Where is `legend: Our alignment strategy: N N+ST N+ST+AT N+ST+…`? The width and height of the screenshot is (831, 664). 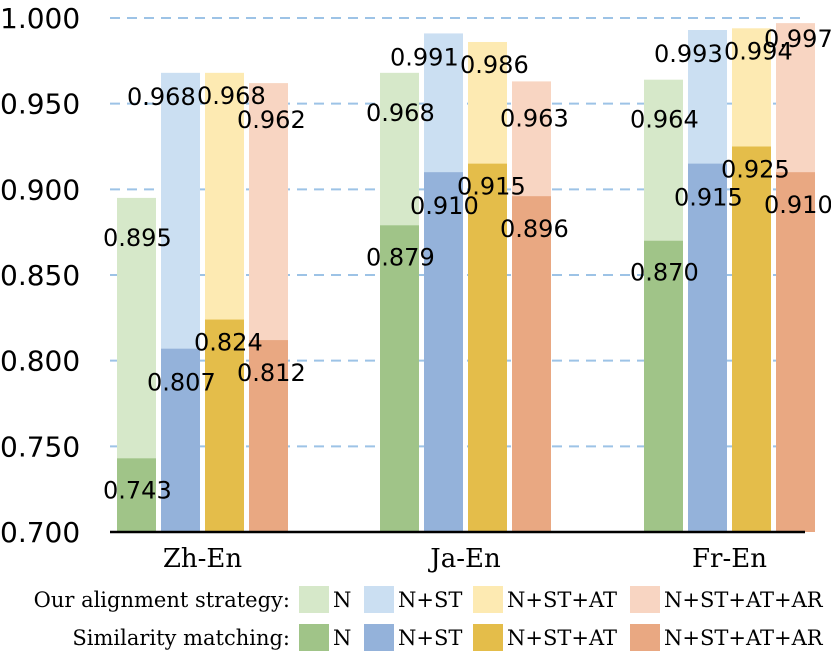
legend: Our alignment strategy: N N+ST N+ST+AT N+ST+… is located at coordinates (429, 618).